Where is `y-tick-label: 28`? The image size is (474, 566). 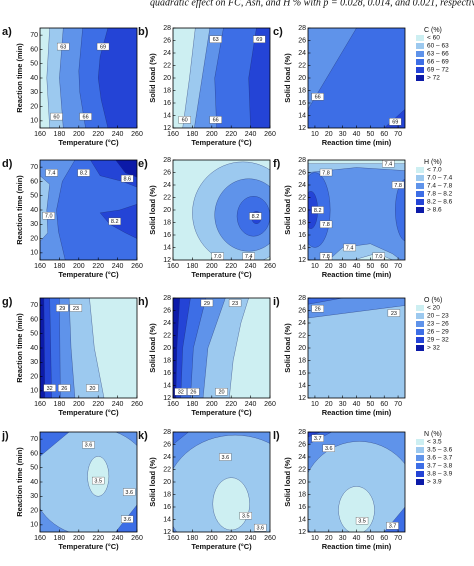
y-tick-label: 28 is located at coordinates (167, 298).